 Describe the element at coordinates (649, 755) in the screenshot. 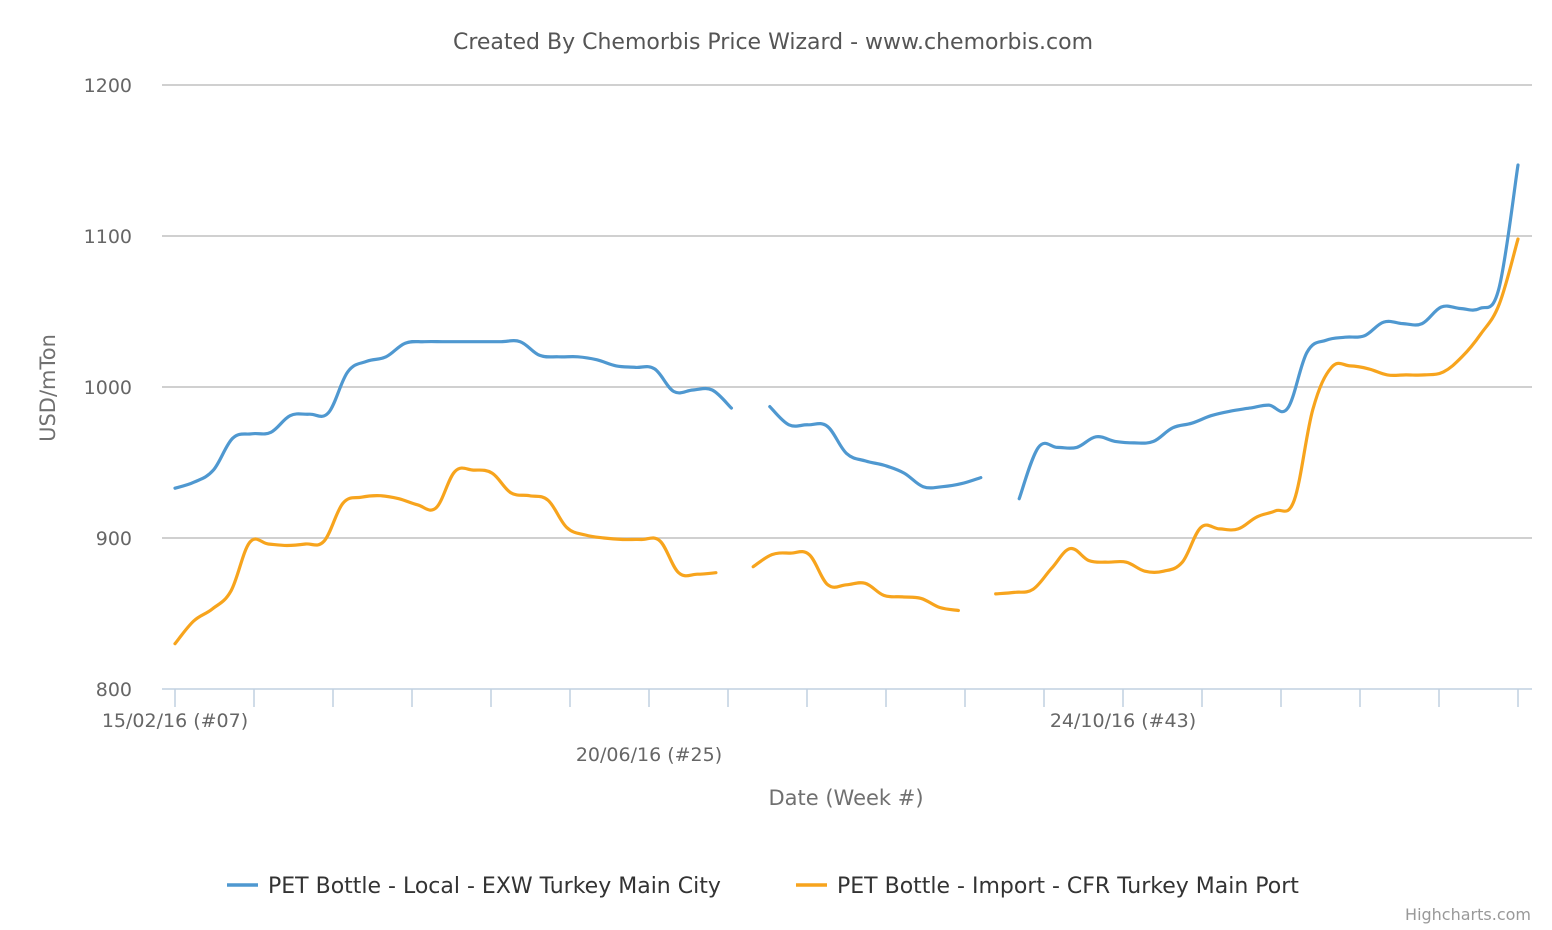

I see `x-tick-label: 20/06/16 (#25)` at that location.